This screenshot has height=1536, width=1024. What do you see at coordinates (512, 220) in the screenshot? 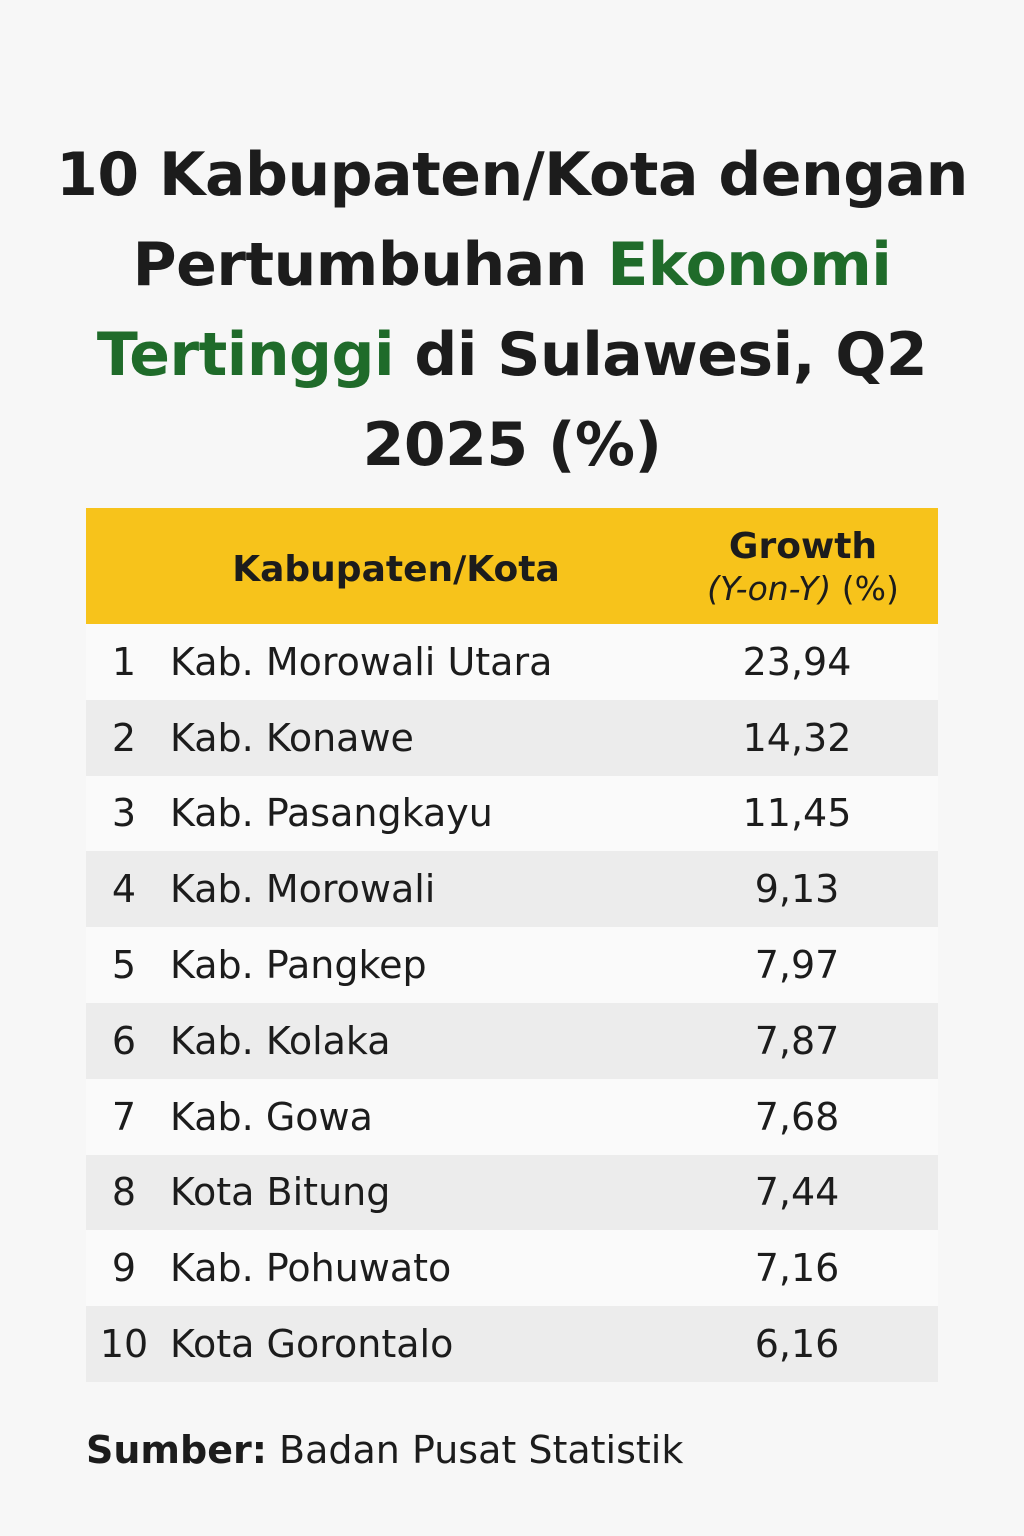
I see `title-part1: 10 Kabupaten/Kota dengan Pertumbuhan` at bounding box center [512, 220].